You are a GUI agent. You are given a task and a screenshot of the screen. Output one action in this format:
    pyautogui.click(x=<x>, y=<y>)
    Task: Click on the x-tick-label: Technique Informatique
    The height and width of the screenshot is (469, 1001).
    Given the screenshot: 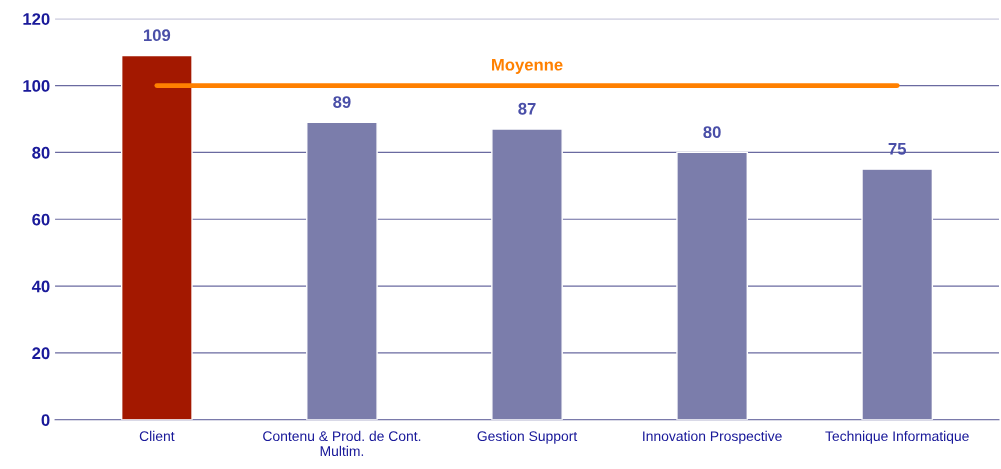 What is the action you would take?
    pyautogui.click(x=897, y=437)
    